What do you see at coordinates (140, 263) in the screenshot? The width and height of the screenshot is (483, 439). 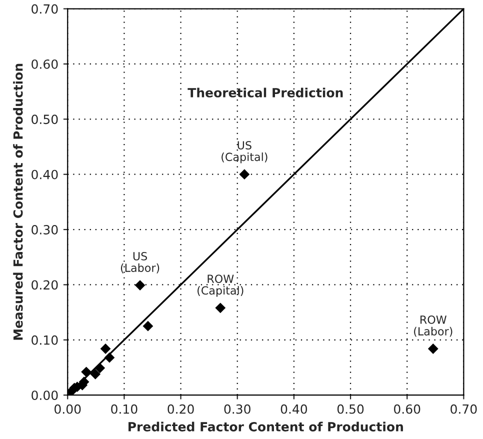 I see `annotation: US (Labor)` at bounding box center [140, 263].